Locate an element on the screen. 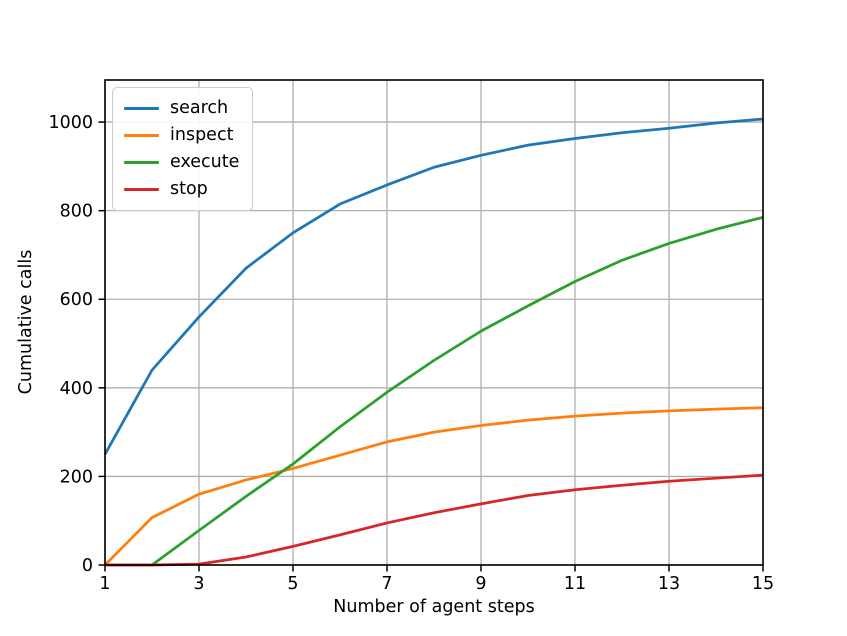  legend-item-stop: stop is located at coordinates (181, 189).